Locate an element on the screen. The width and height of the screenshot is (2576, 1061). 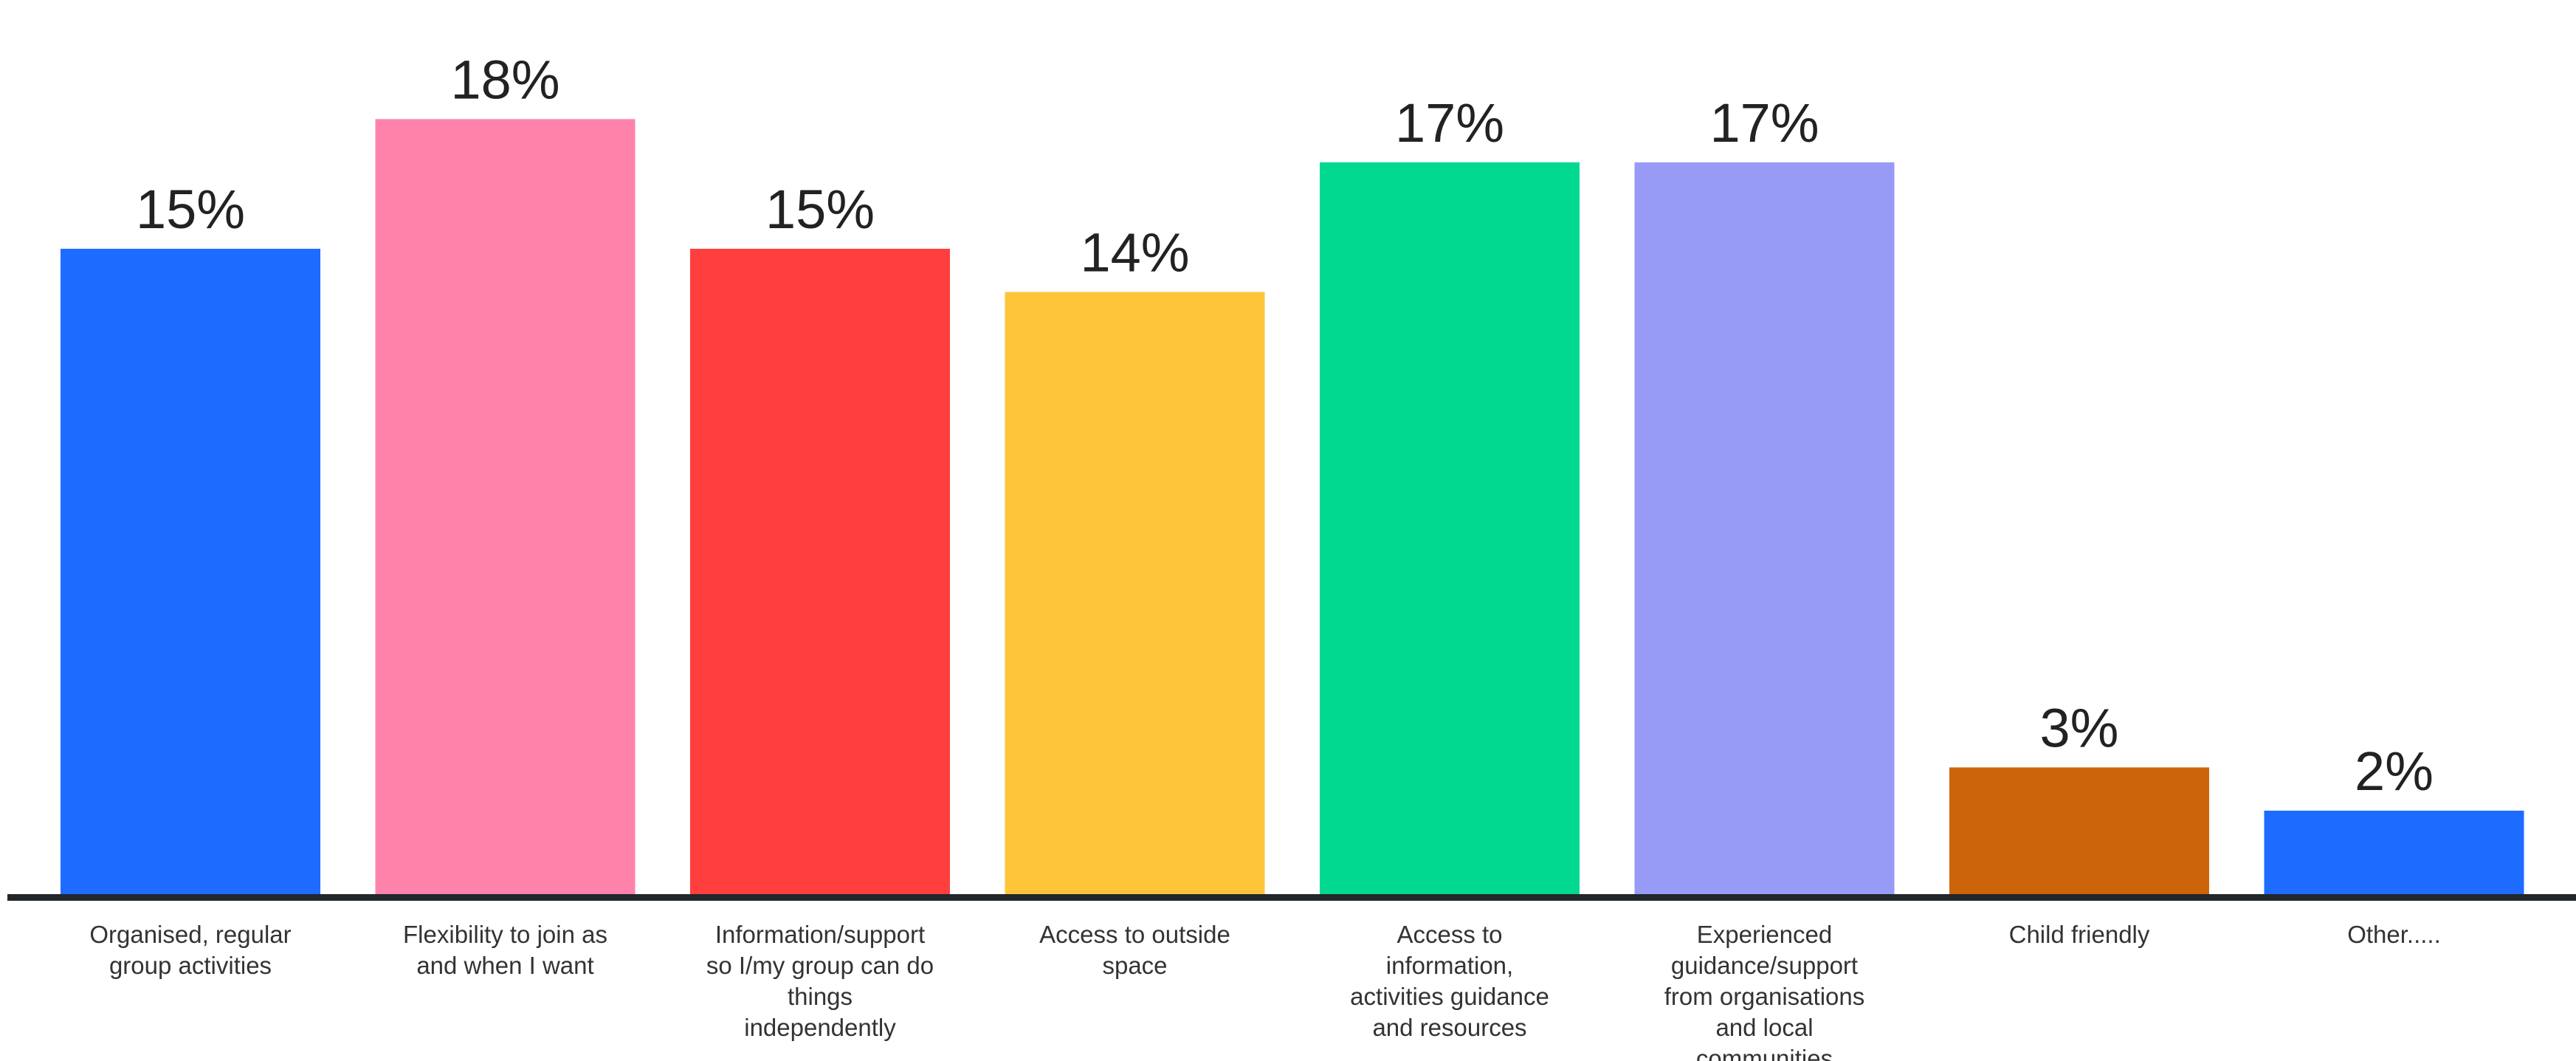
category-label-line: space is located at coordinates (1134, 965).